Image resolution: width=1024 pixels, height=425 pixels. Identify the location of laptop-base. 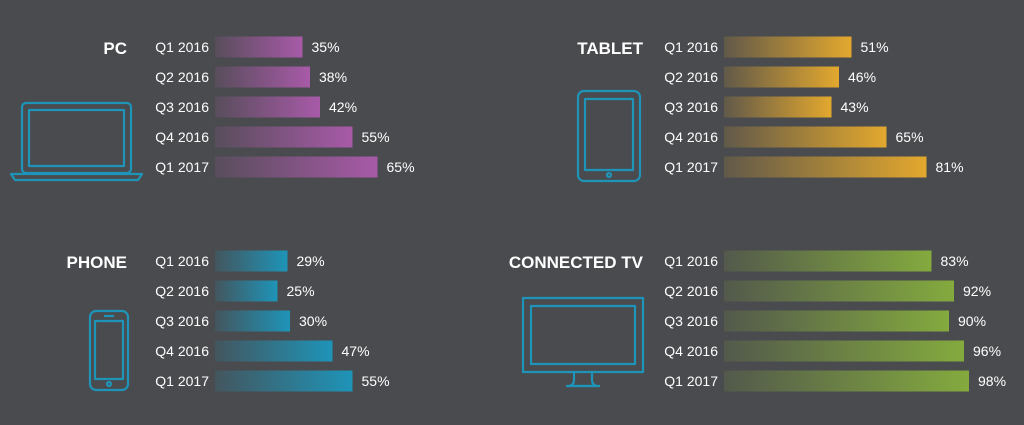
(76, 177).